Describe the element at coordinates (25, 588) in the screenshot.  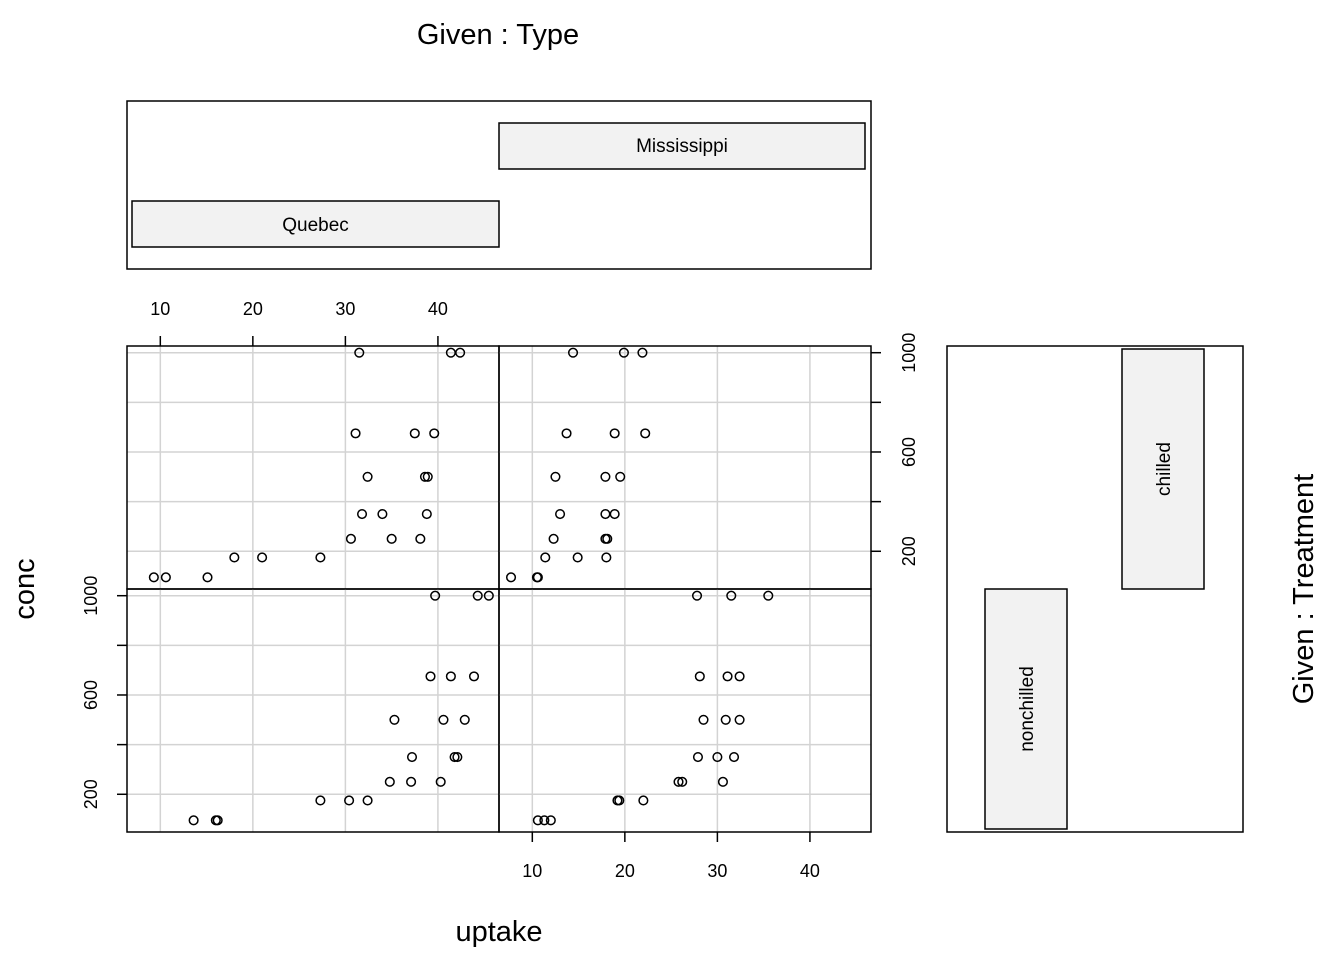
I see `y-axis-label: conc` at that location.